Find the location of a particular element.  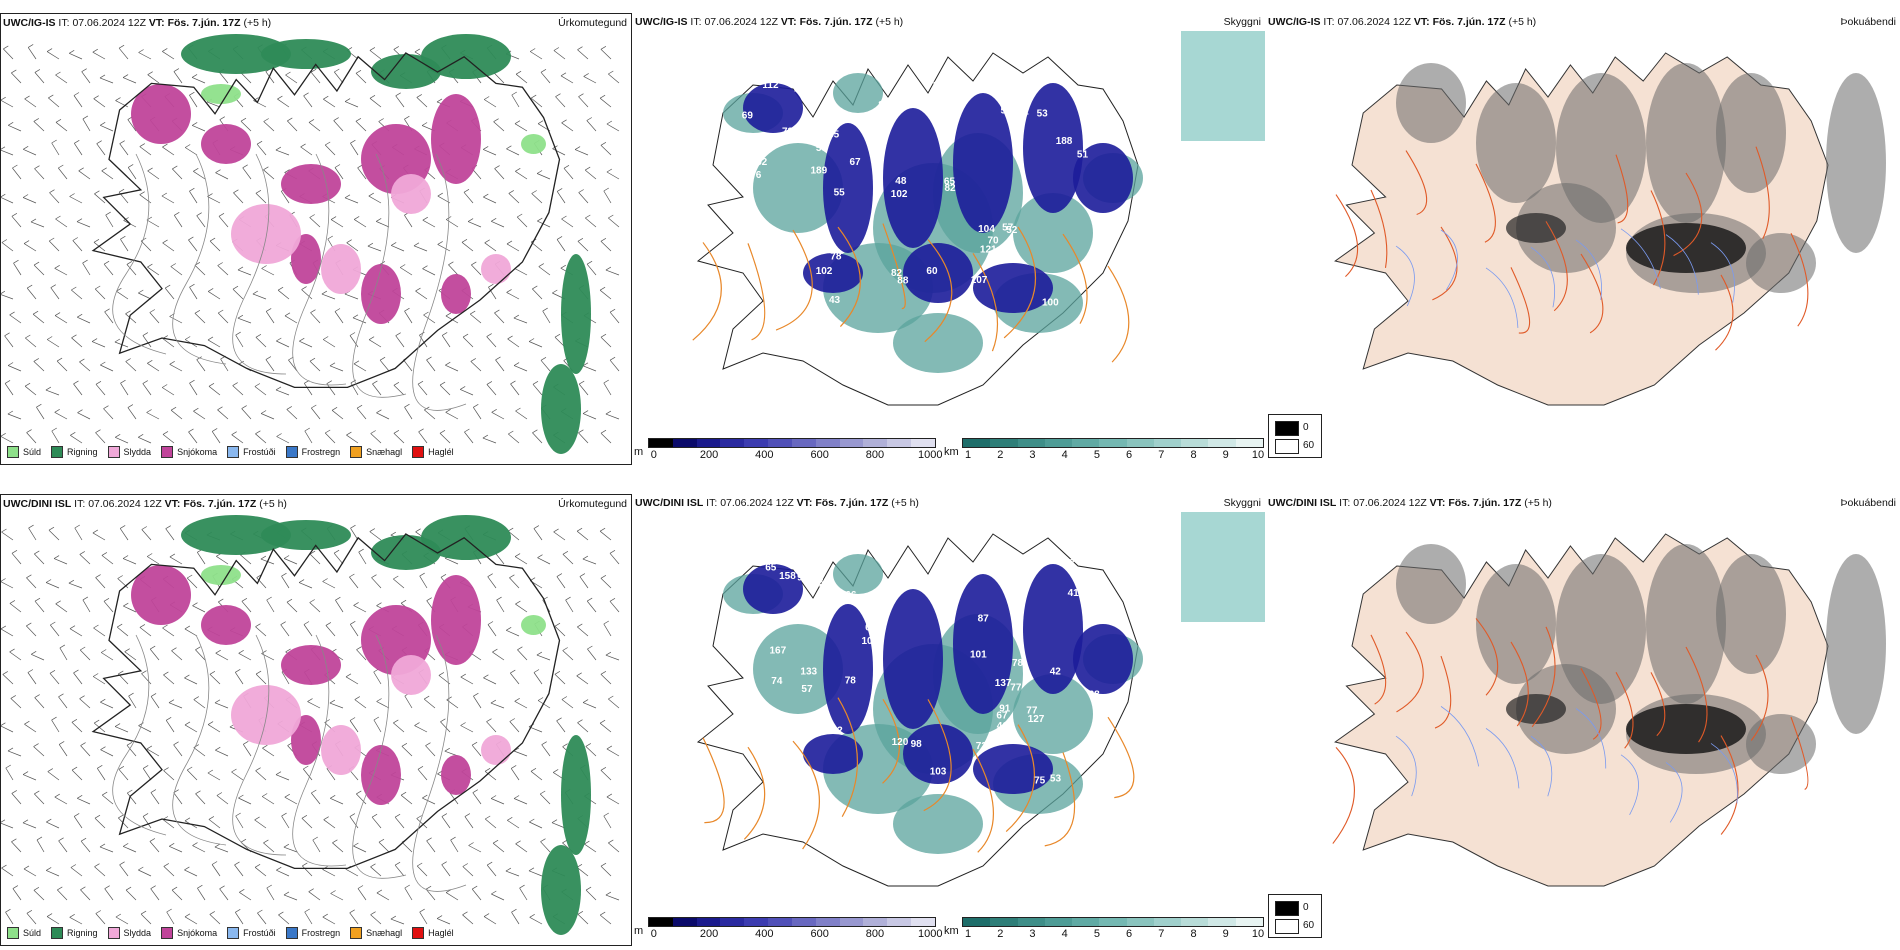

height-value-label: 97 is located at coordinates (771, 308).